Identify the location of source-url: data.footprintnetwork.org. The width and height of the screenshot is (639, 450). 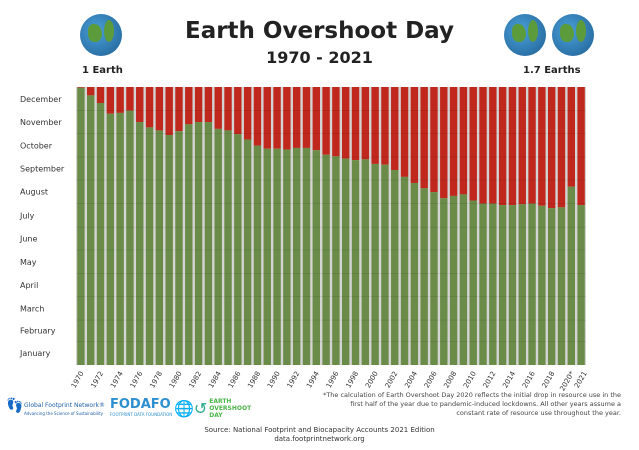
(319, 439).